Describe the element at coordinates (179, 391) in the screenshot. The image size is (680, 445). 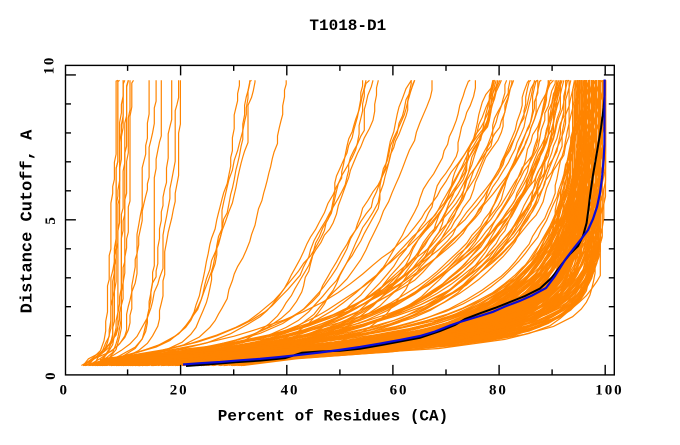
I see `svg-text: 20` at that location.